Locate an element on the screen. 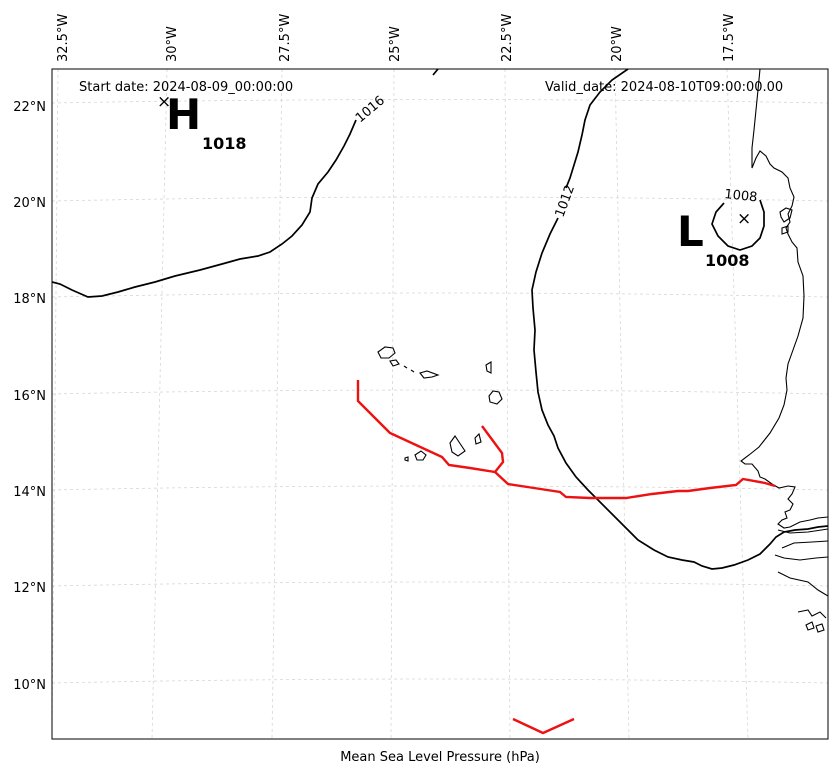  low-pressure-value: 1008 is located at coordinates (727, 260).